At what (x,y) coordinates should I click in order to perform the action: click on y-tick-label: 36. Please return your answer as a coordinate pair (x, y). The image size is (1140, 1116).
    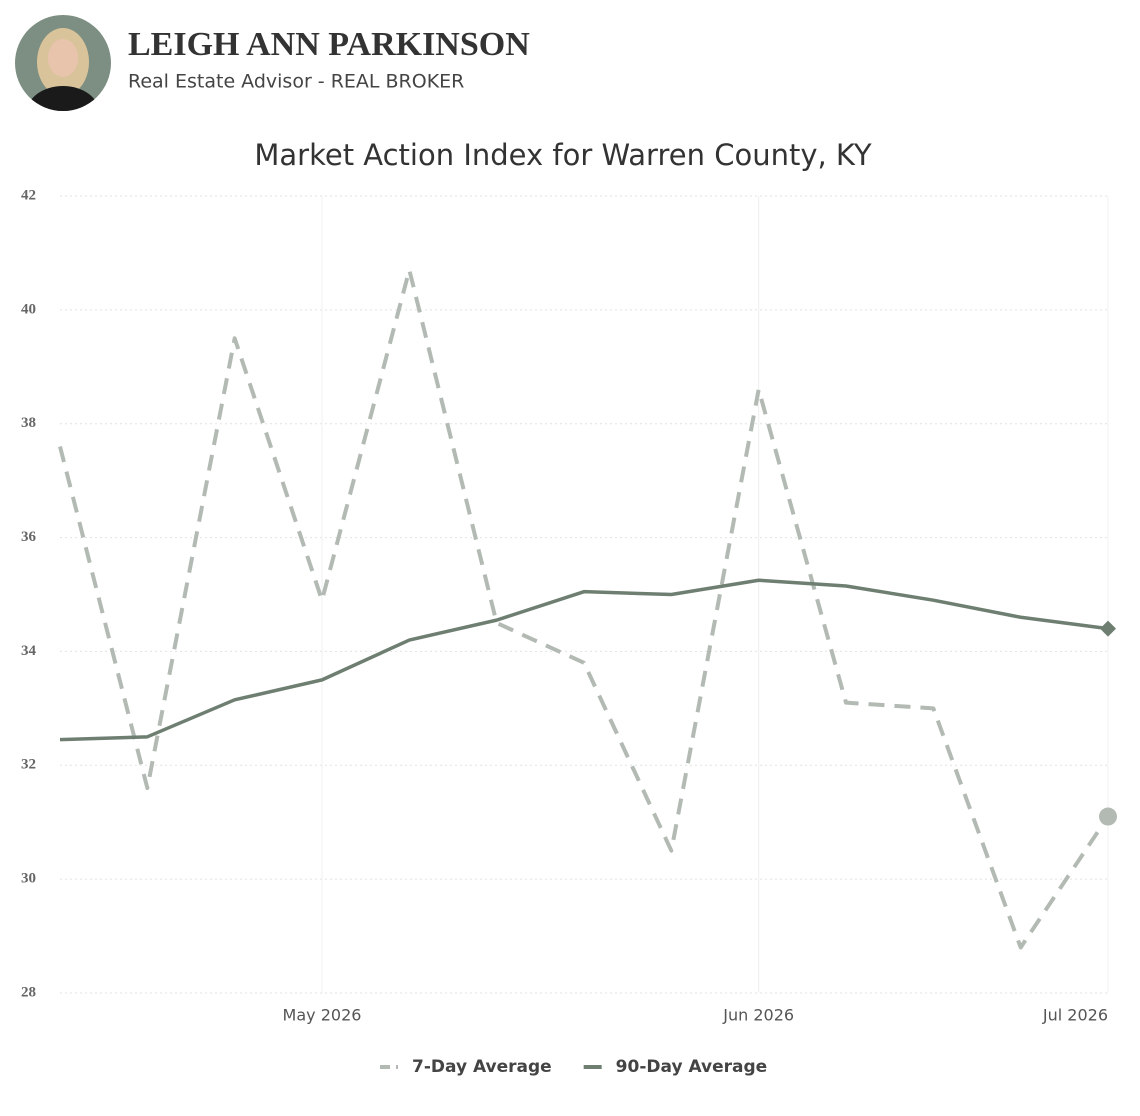
    Looking at the image, I should click on (29, 537).